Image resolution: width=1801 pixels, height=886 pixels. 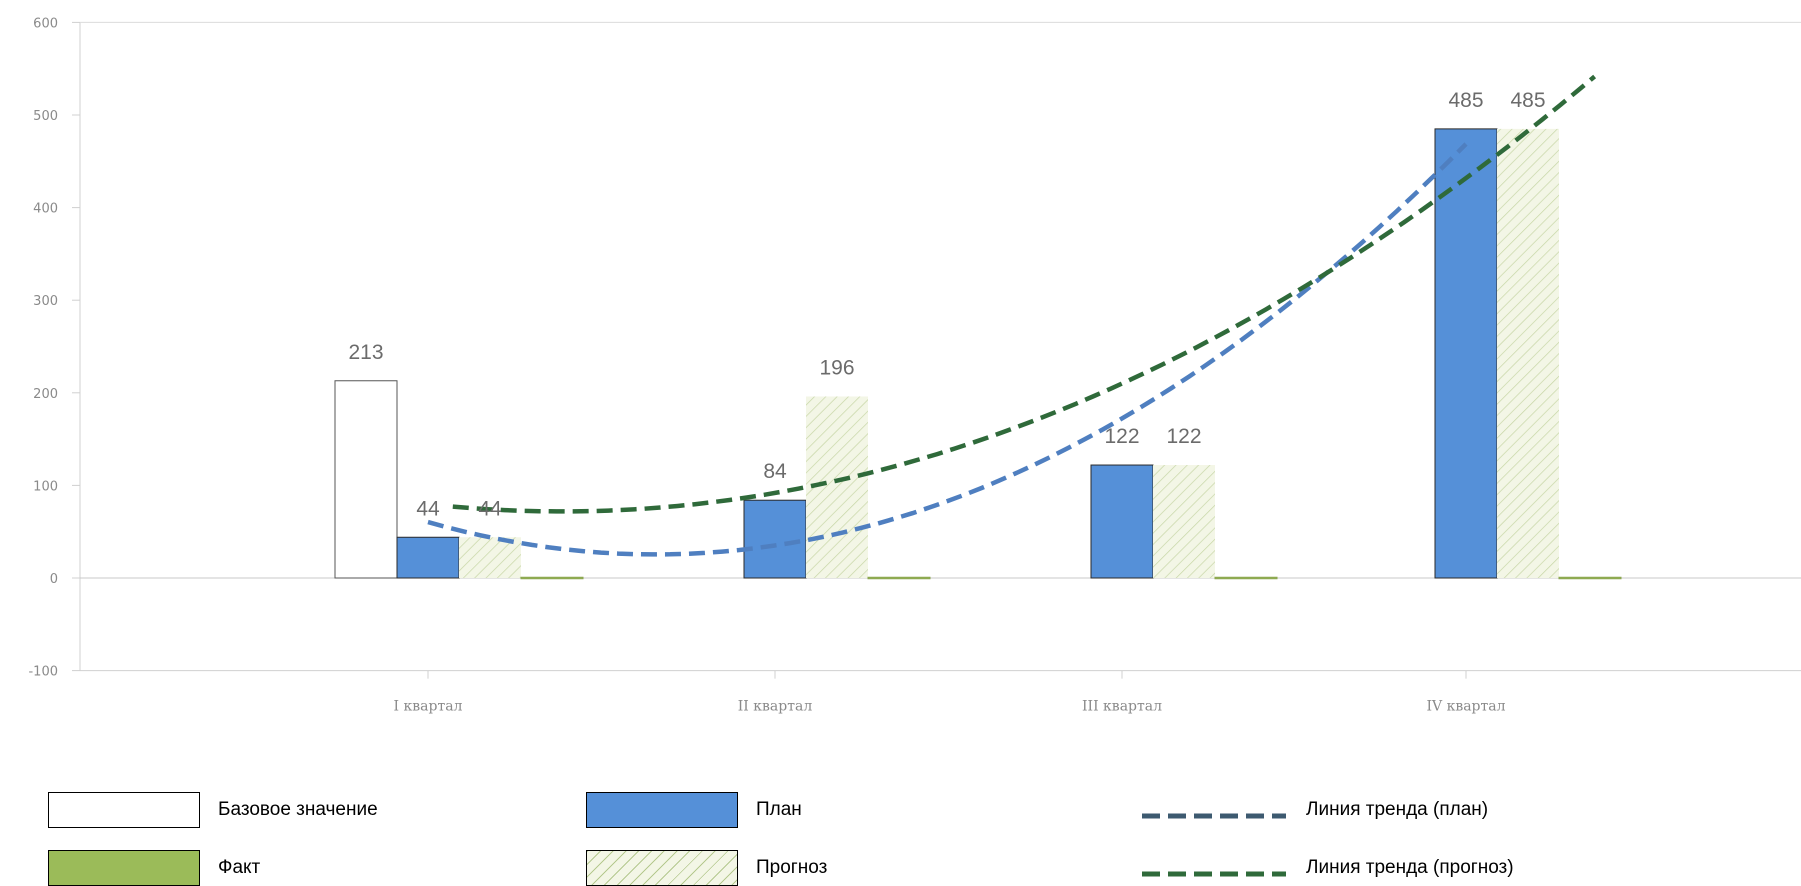 I want to click on y-tick-label: 200, so click(x=45, y=394).